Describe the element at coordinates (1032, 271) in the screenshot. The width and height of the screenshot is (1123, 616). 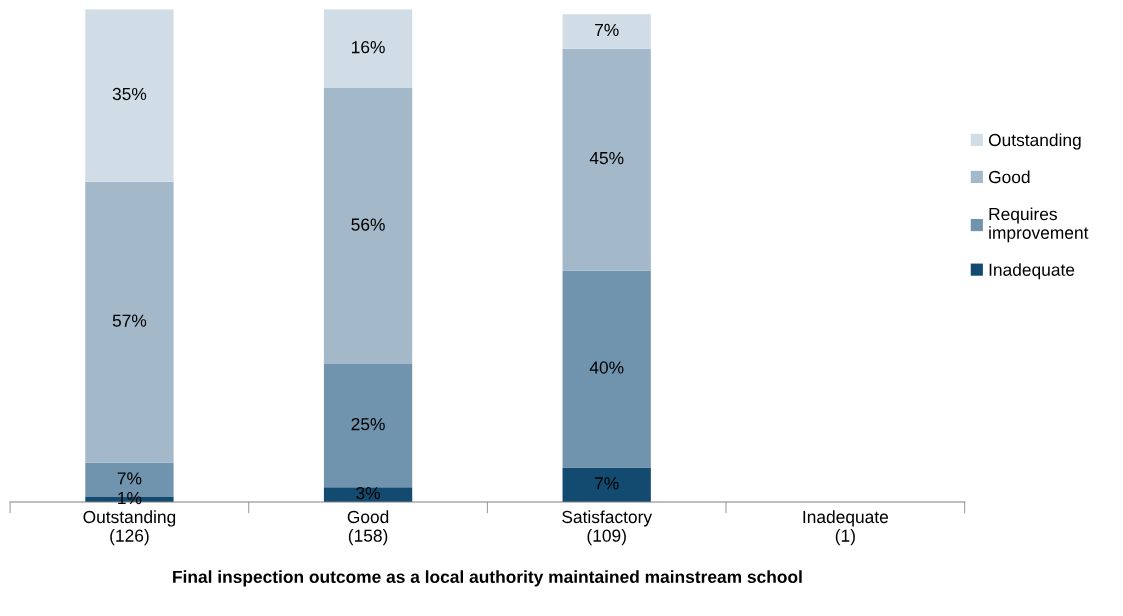
I see `legend-label: Inadequate` at that location.